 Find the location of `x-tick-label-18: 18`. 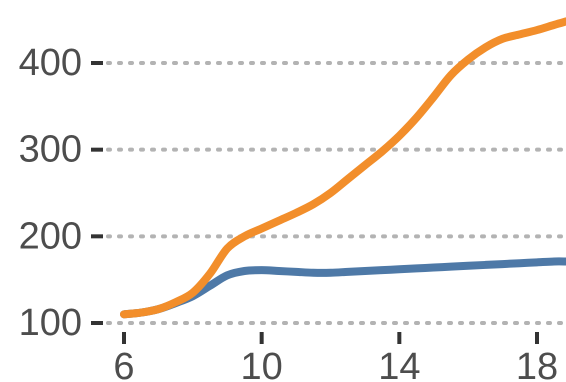

x-tick-label-18: 18 is located at coordinates (537, 364).